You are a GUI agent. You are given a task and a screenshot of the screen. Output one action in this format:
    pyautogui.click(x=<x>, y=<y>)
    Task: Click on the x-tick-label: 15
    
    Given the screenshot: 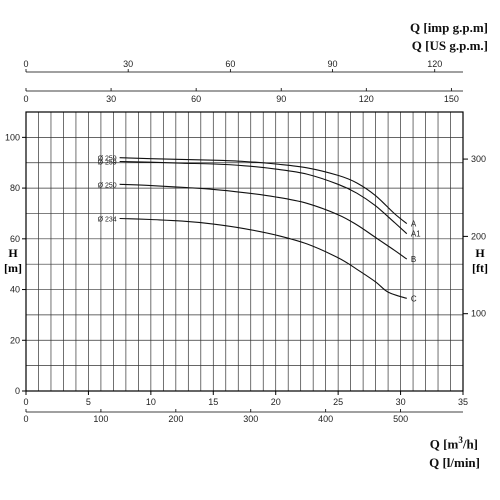 What is the action you would take?
    pyautogui.click(x=213, y=402)
    